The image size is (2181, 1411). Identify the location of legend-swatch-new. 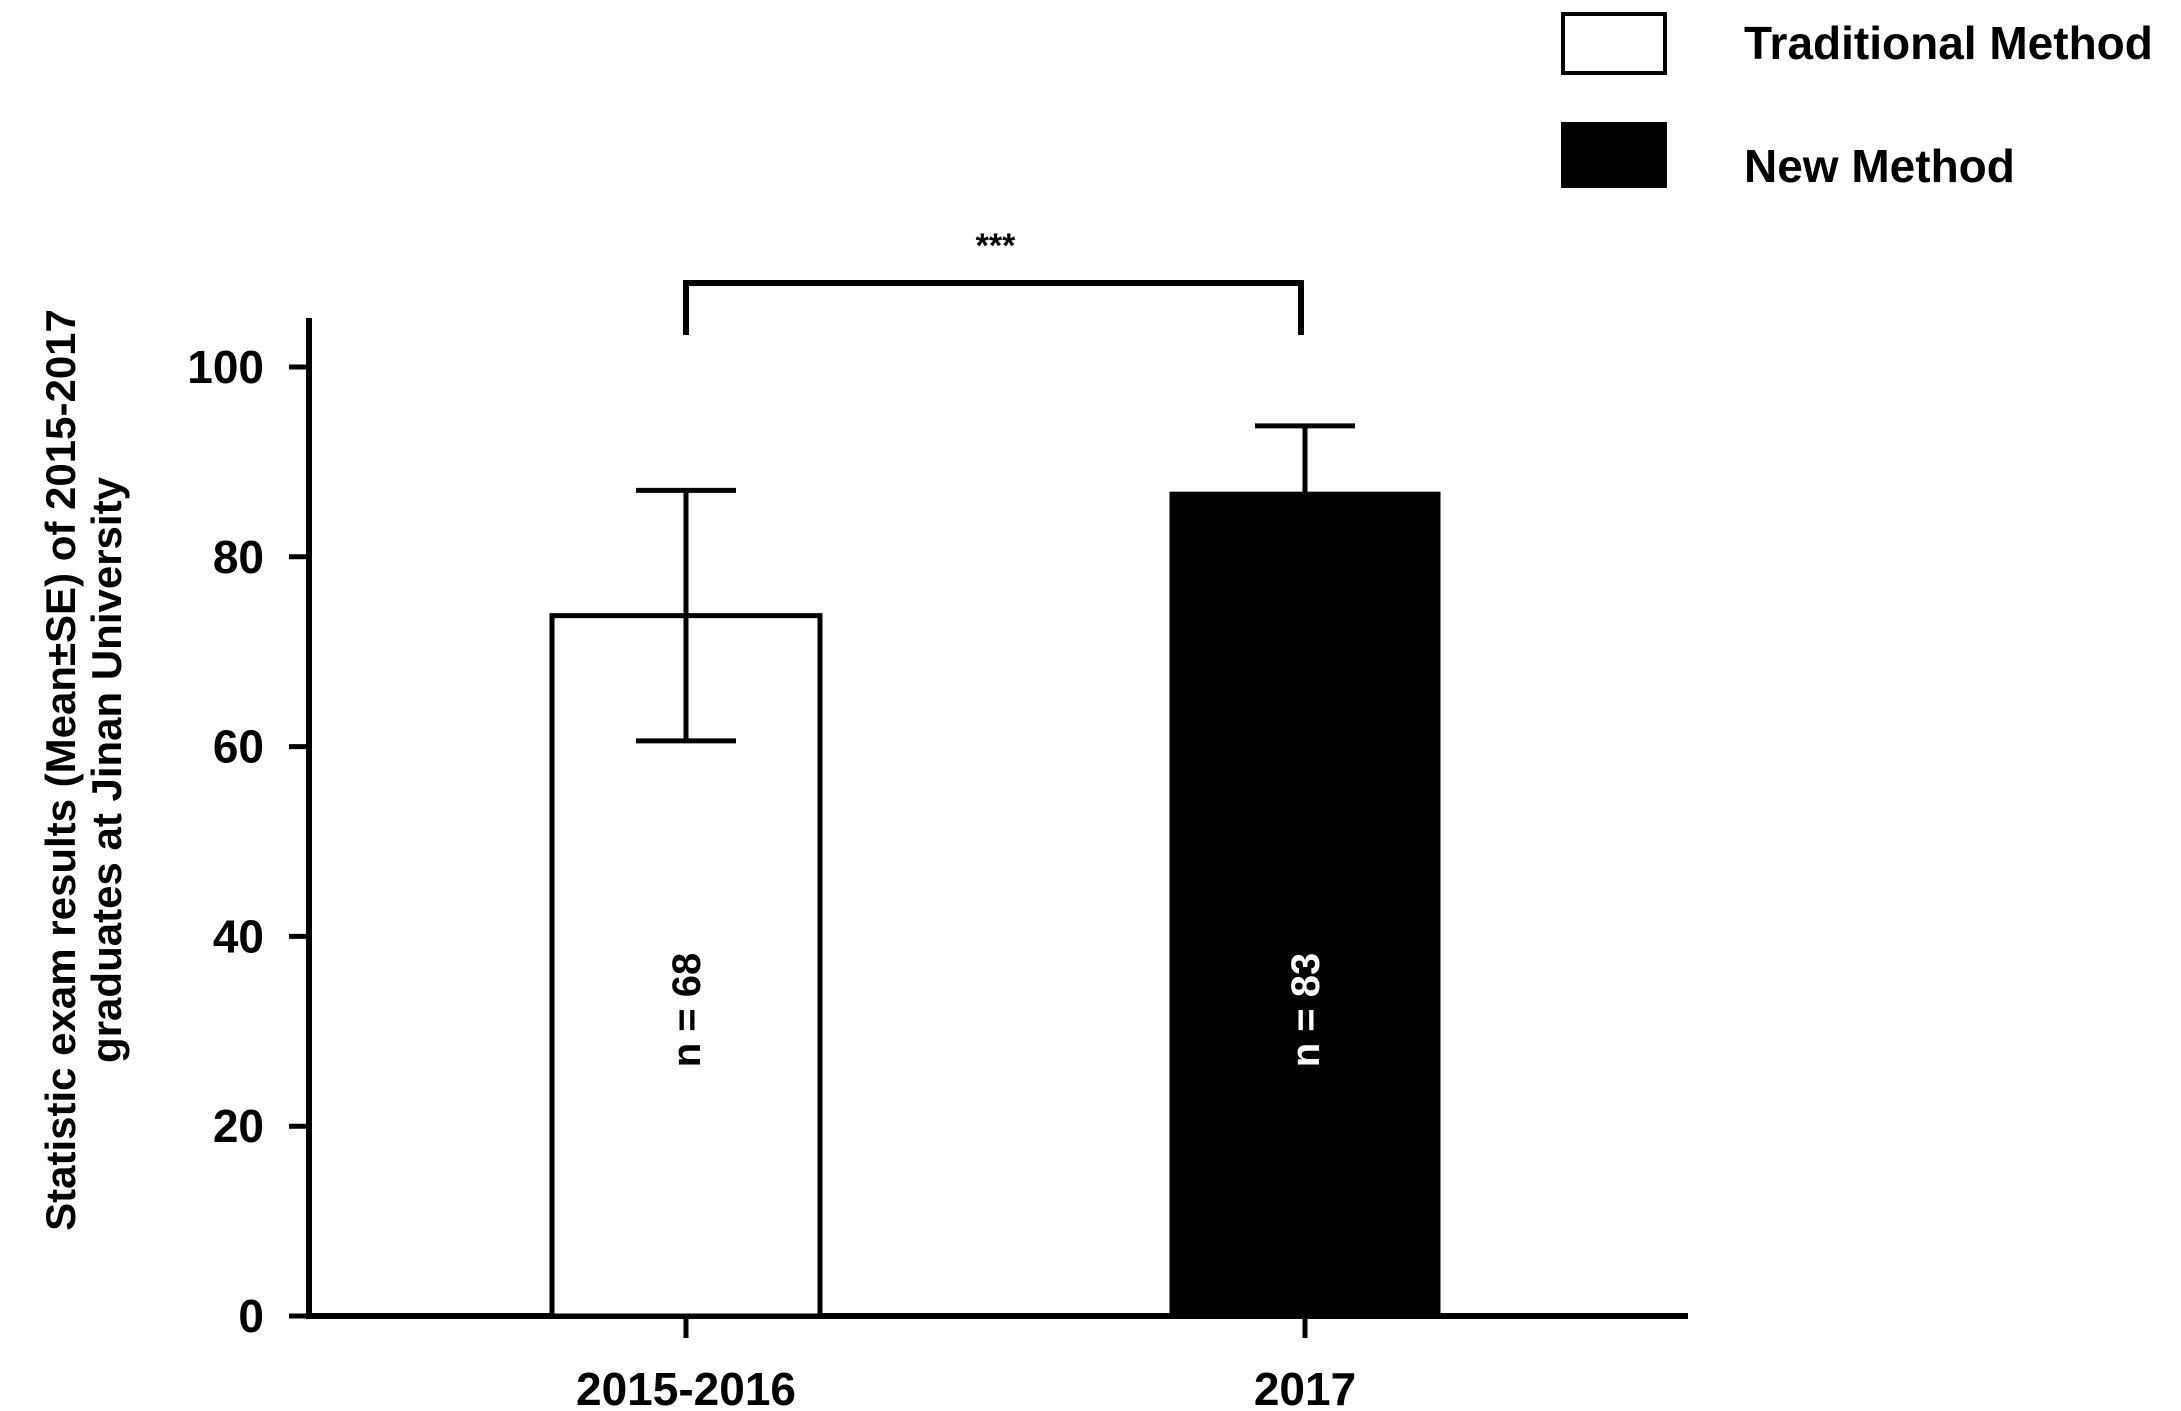
(1614, 155).